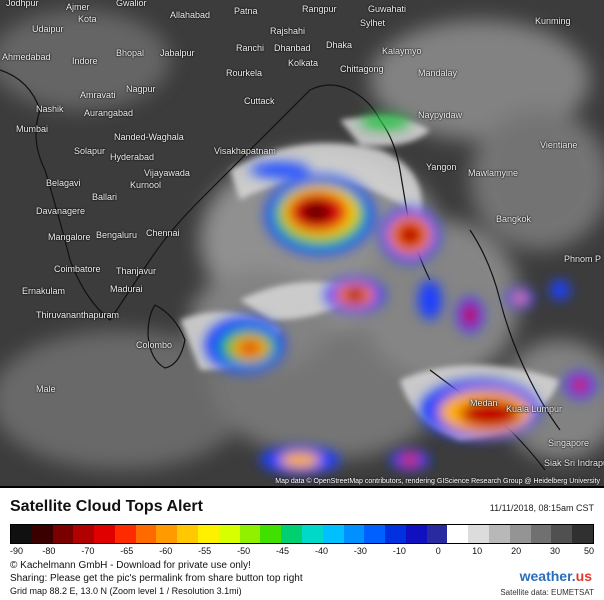  What do you see at coordinates (130, 53) in the screenshot?
I see `city-label: Bhopal` at bounding box center [130, 53].